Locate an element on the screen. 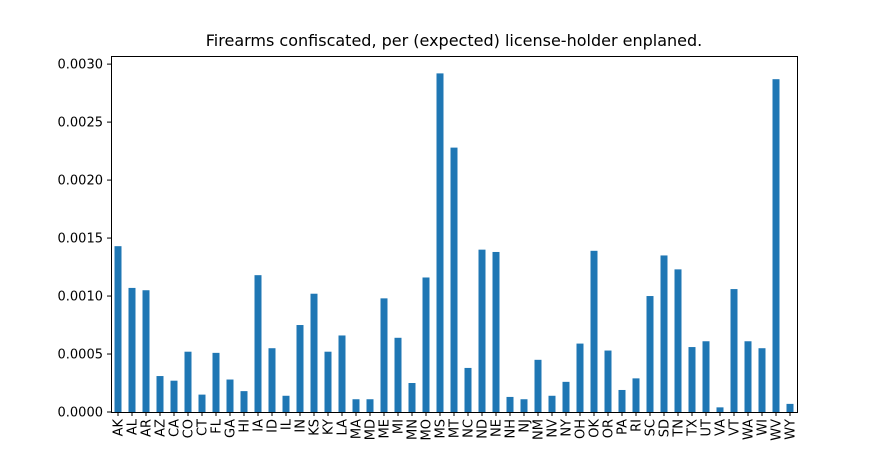 This screenshot has height=463, width=886. bar-ar is located at coordinates (146, 351).